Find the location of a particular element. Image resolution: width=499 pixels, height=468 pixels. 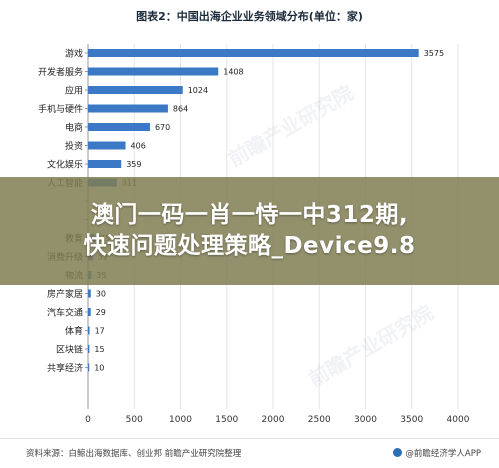

category-label: 手机与硬件 is located at coordinates (60, 109).